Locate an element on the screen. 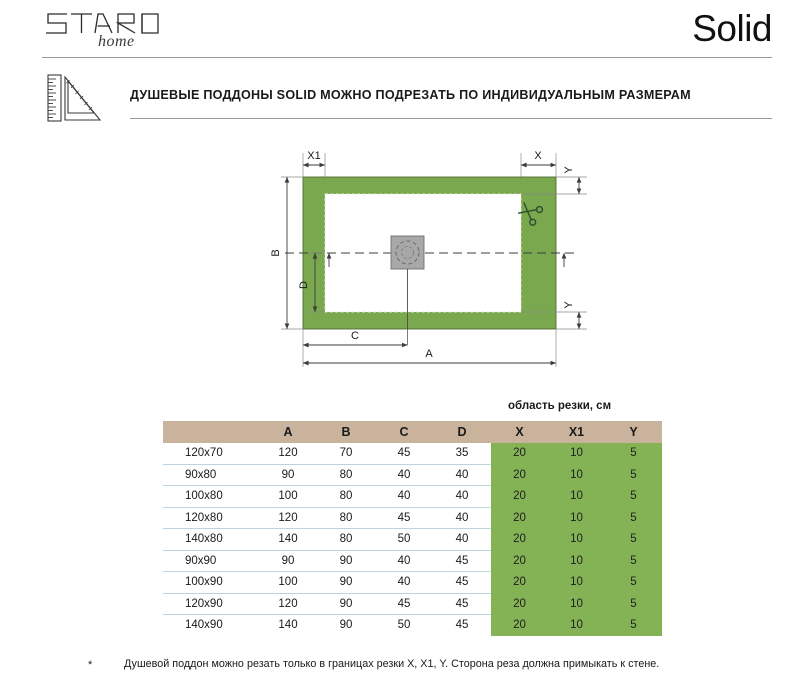 The image size is (800, 697). dimension-label-b: B is located at coordinates (276, 252).